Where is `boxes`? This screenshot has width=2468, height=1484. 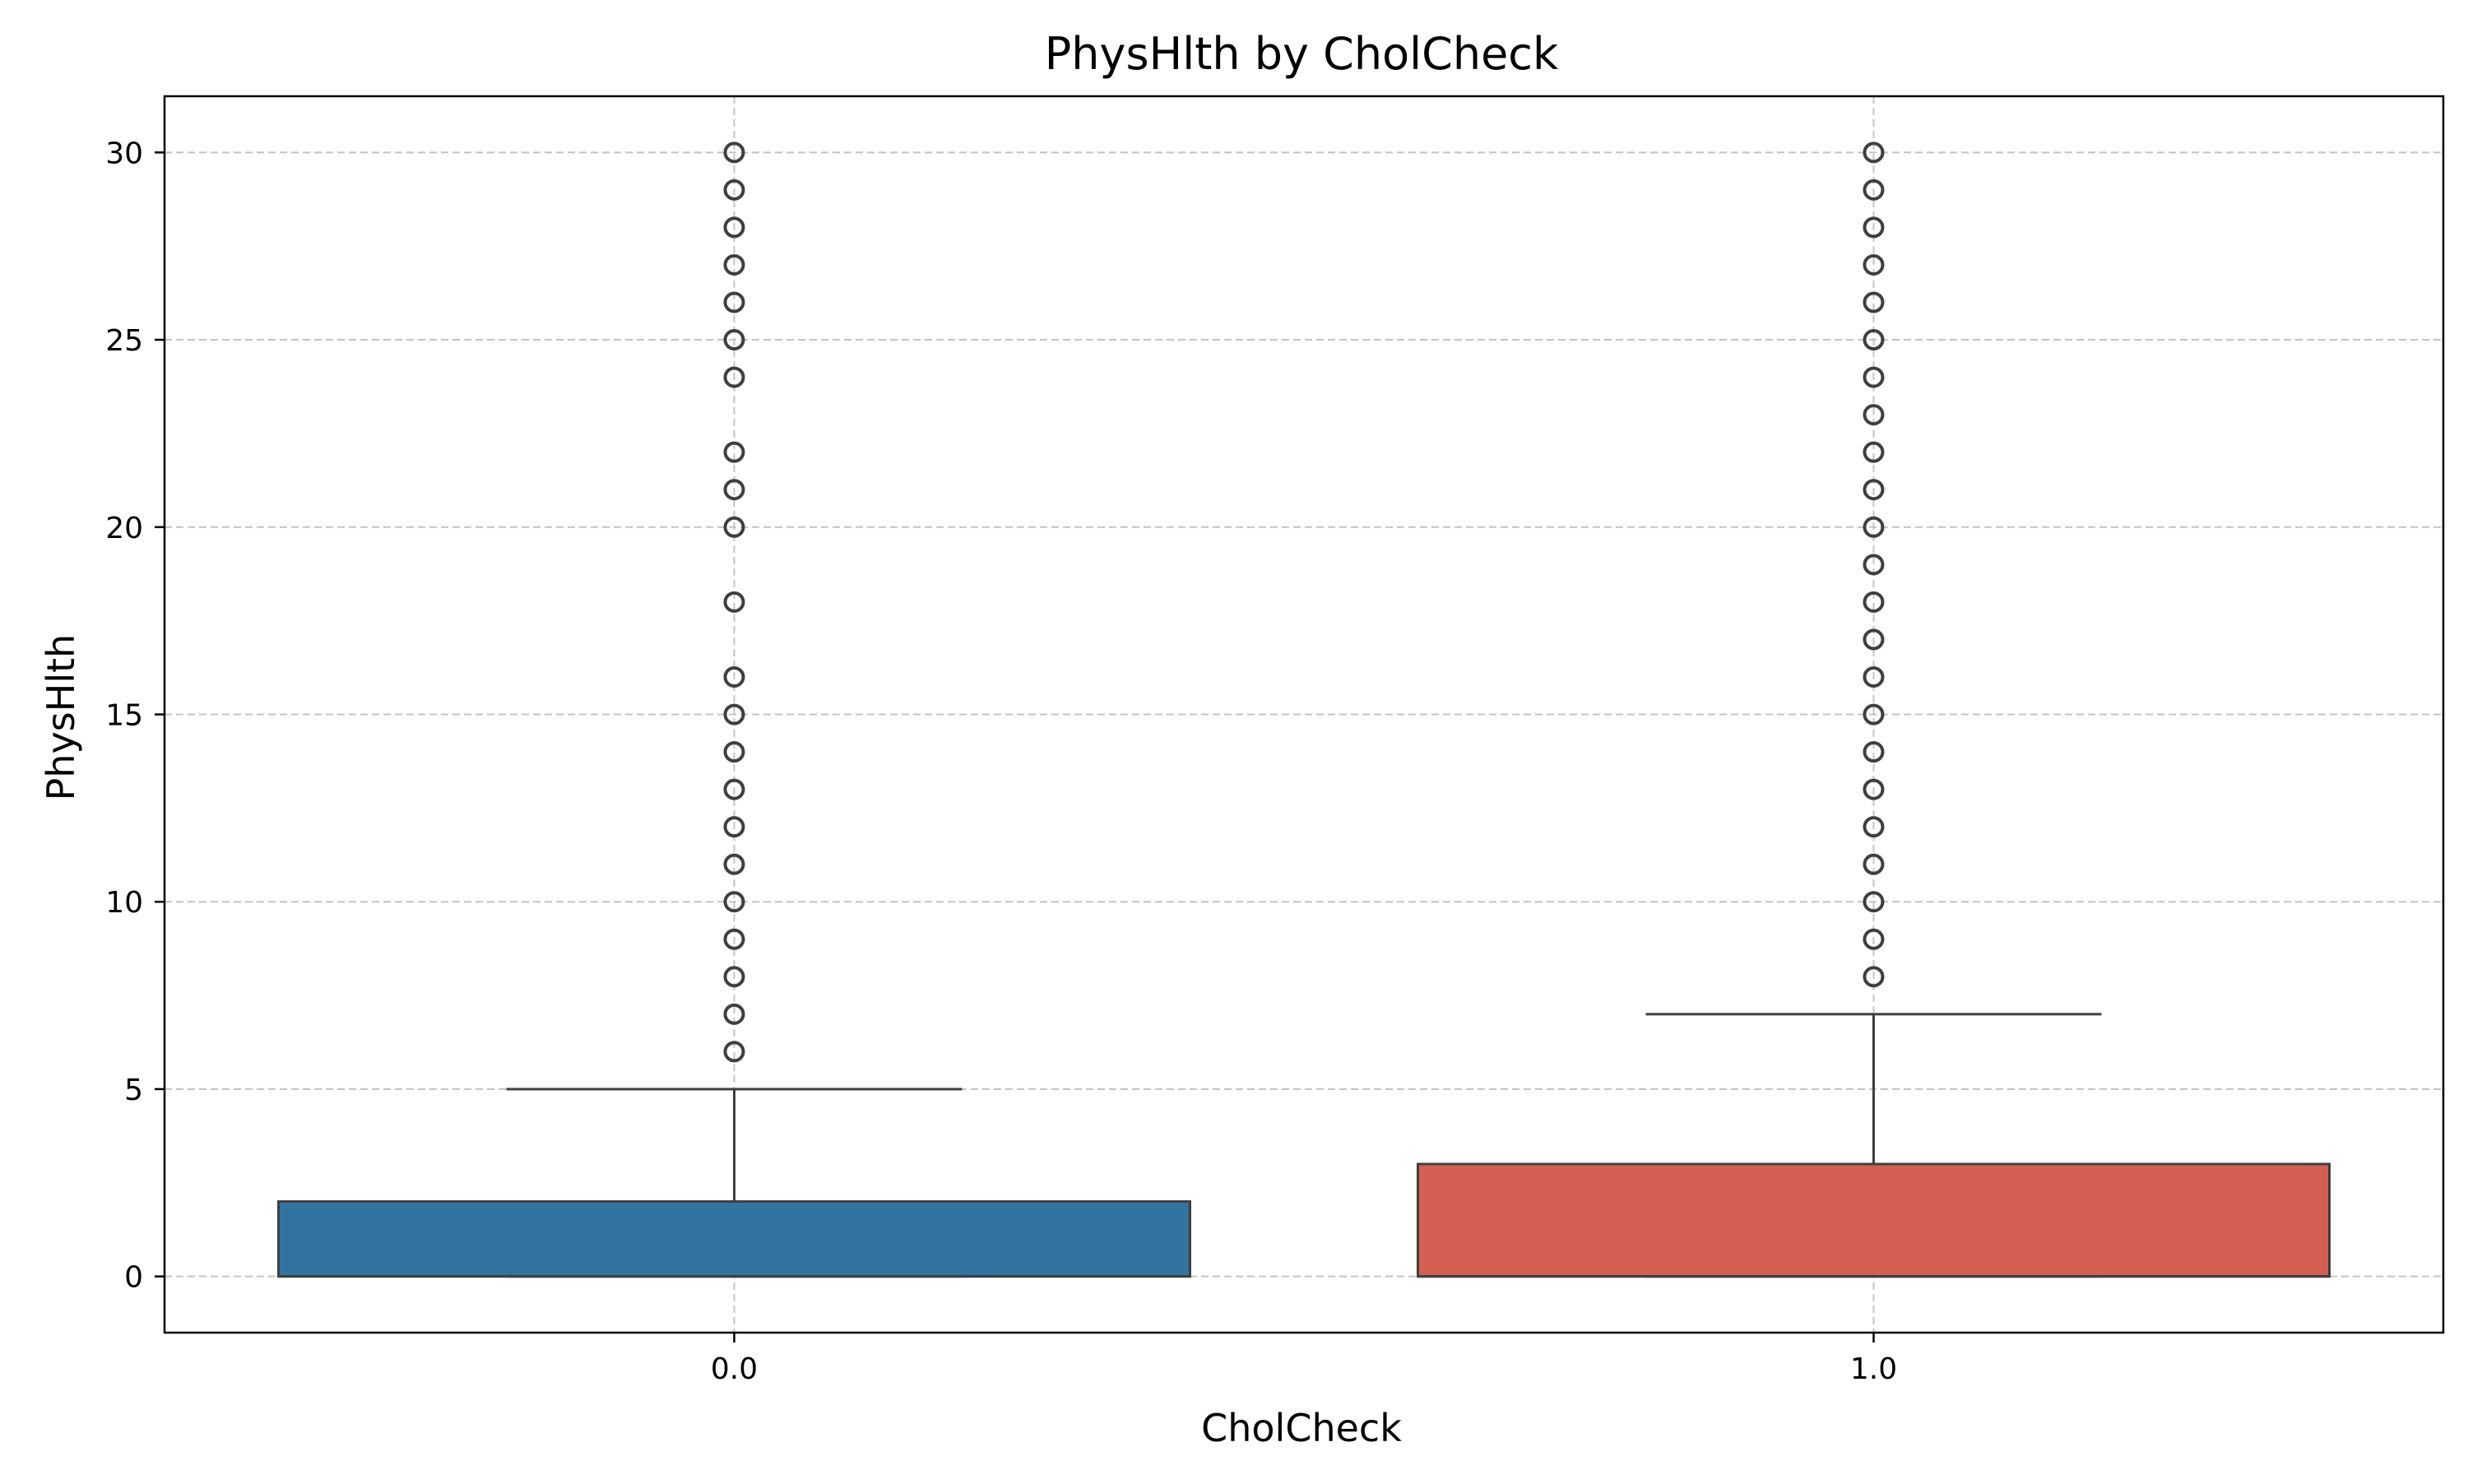 boxes is located at coordinates (1304, 1145).